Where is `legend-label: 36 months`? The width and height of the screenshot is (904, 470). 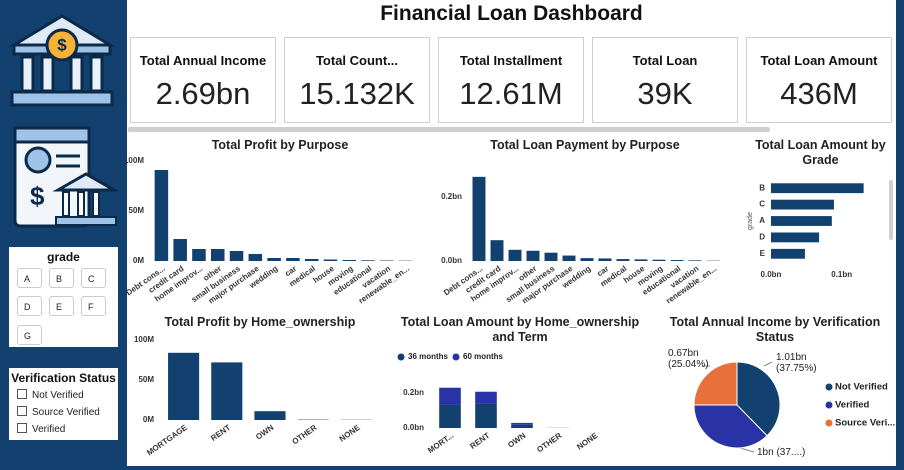
legend-label: 36 months is located at coordinates (428, 356).